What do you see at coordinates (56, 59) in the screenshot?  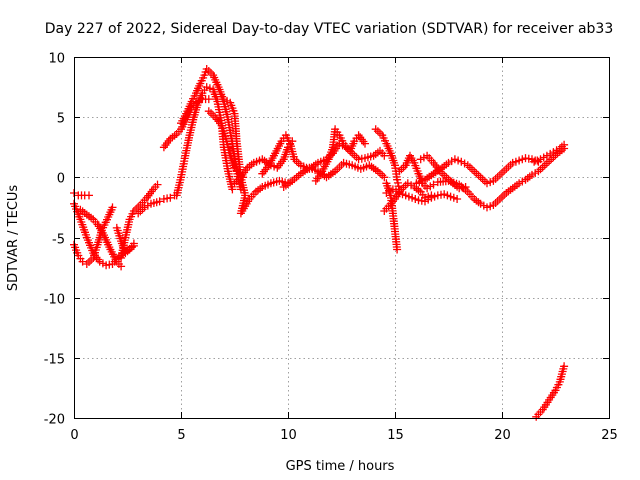 I see `y-tick-label: 10` at bounding box center [56, 59].